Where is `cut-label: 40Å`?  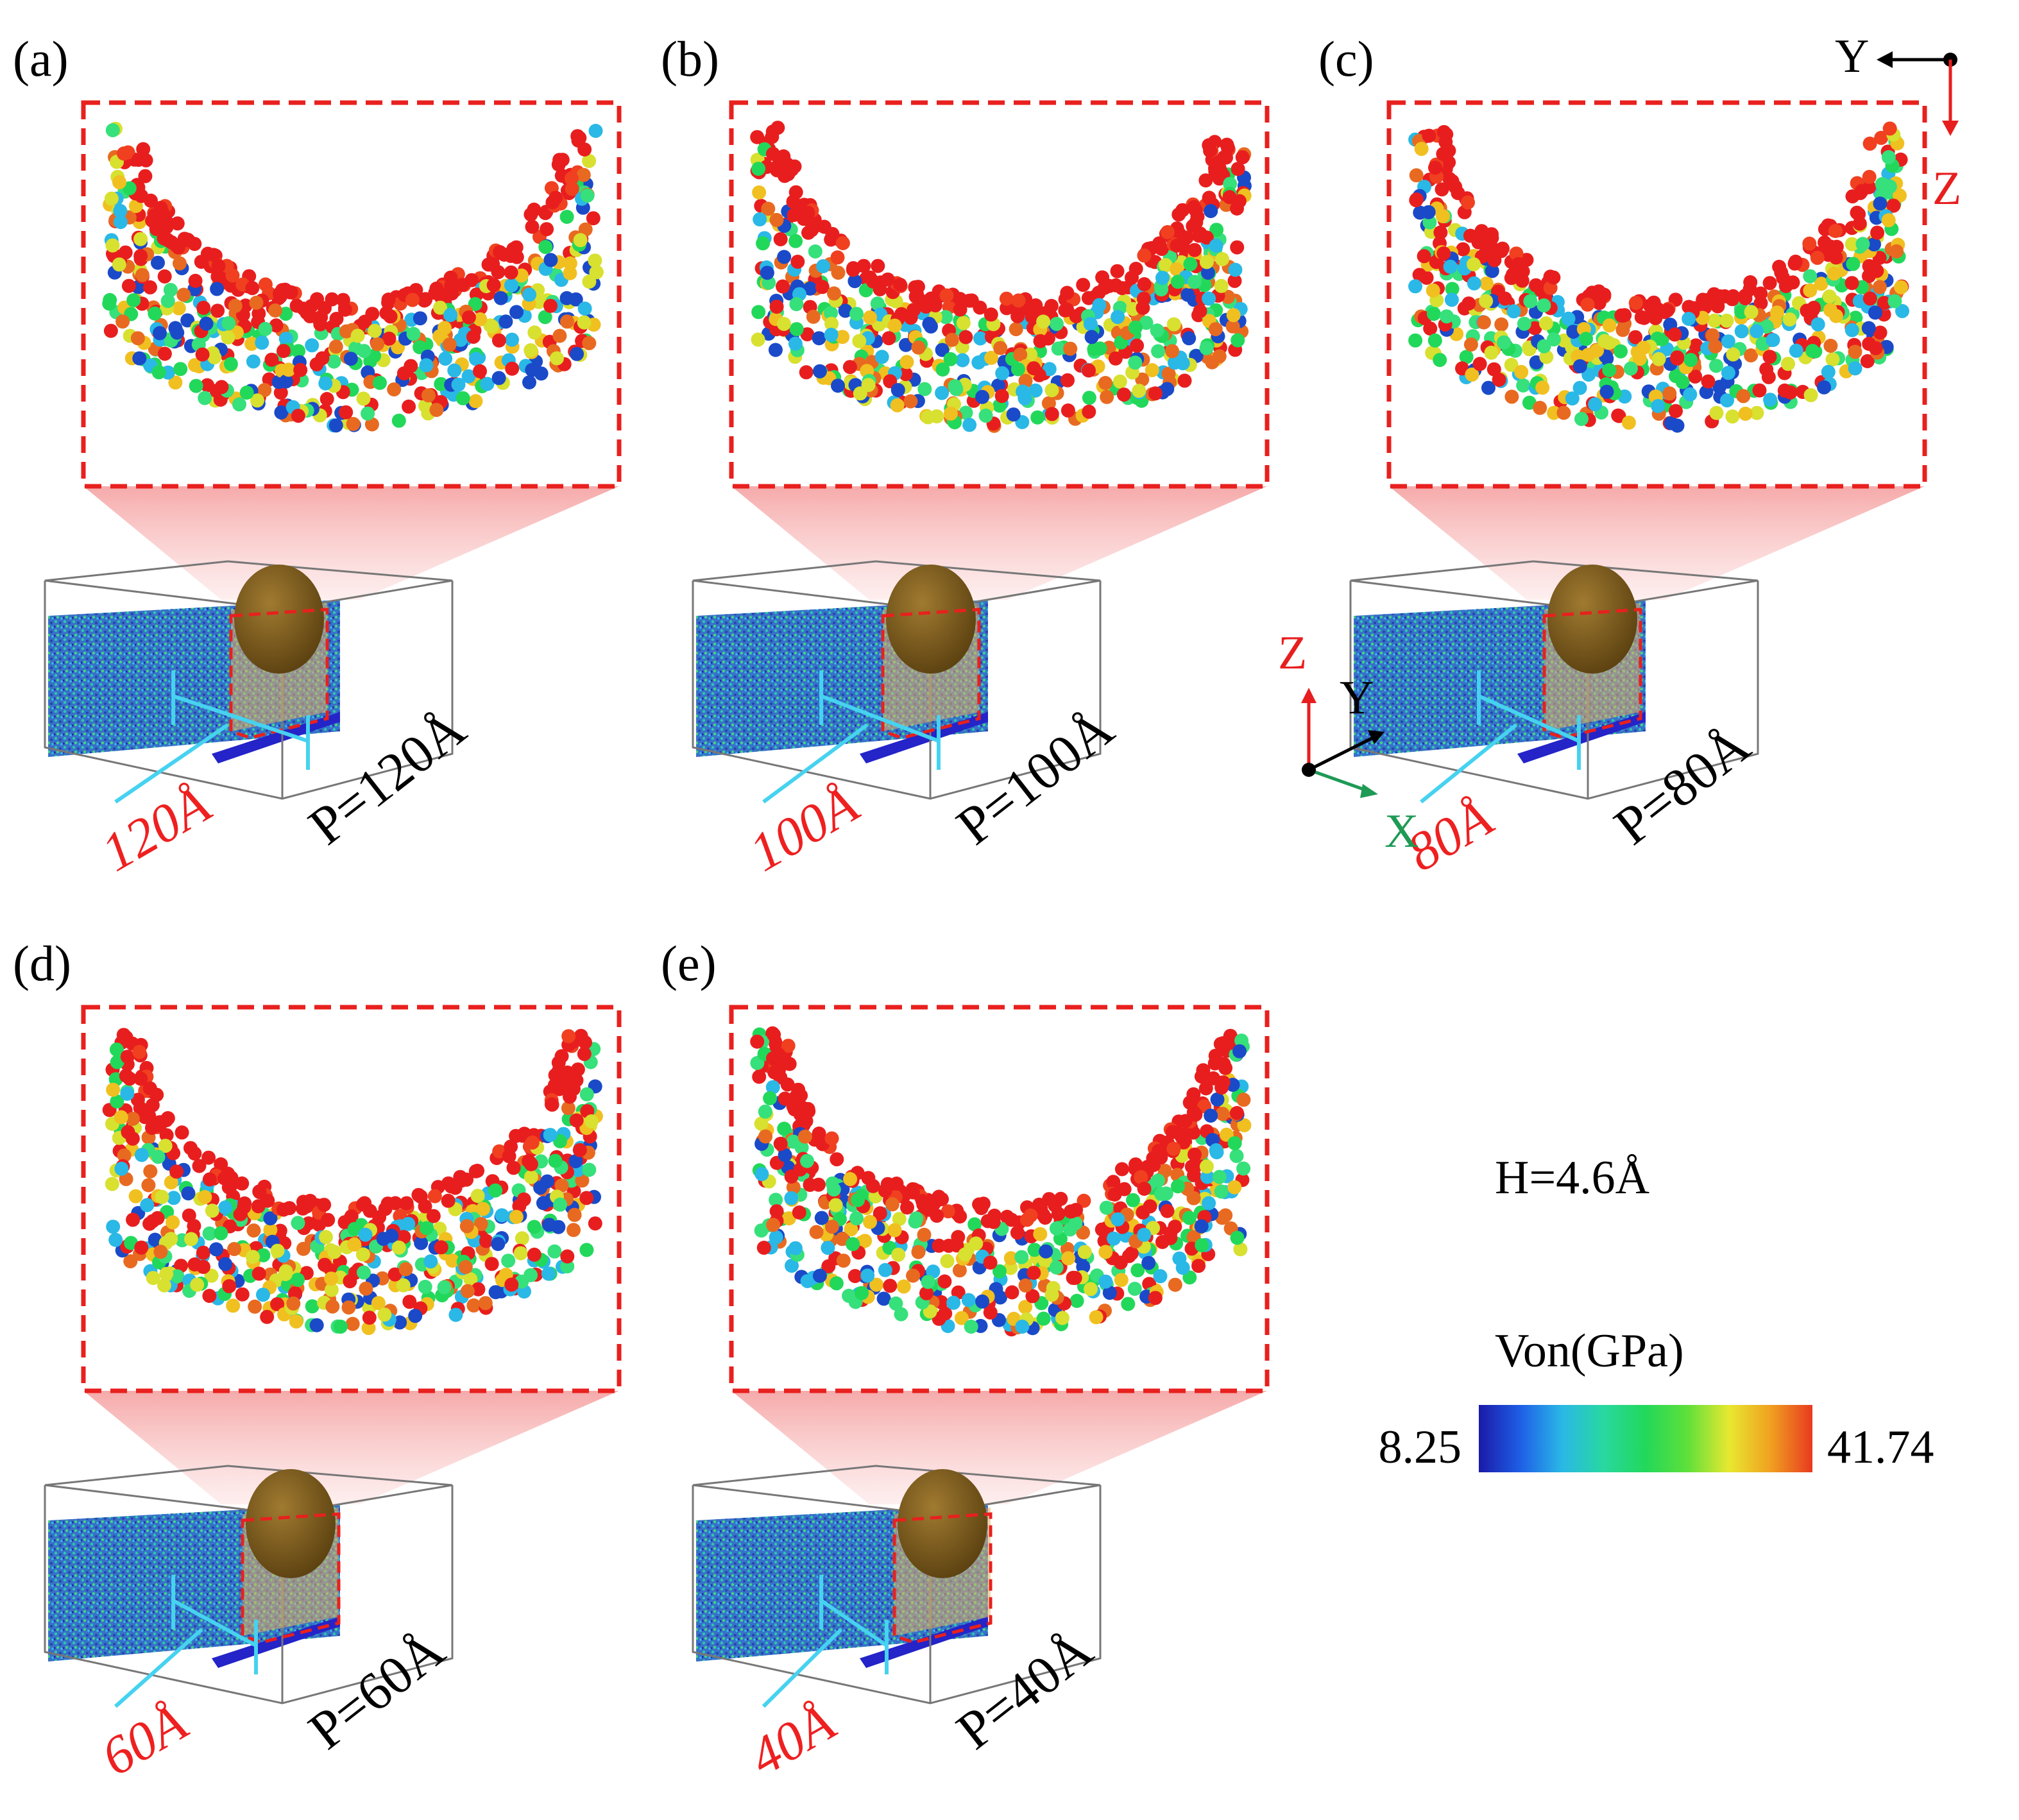
cut-label: 40Å is located at coordinates (792, 1740).